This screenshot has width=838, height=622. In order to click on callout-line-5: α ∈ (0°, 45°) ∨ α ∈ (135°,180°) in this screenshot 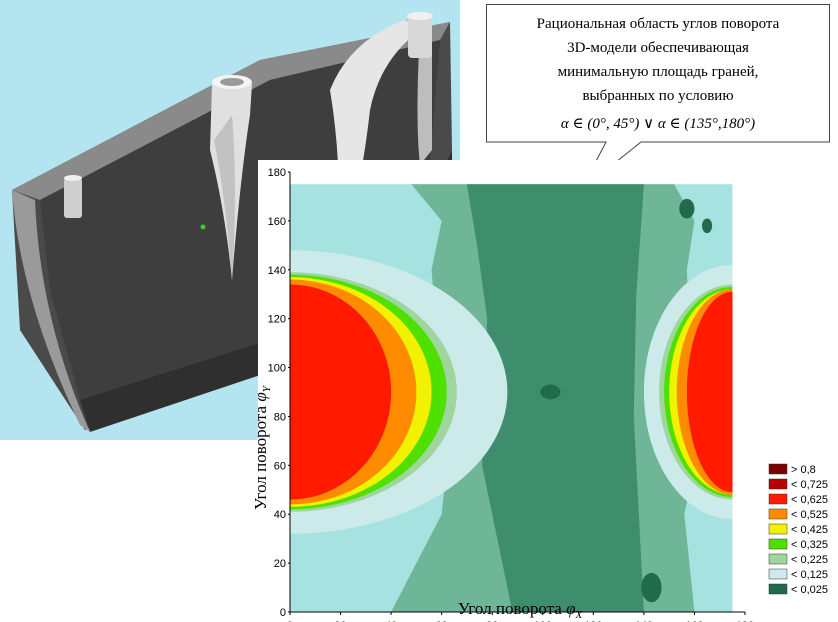, I will do `click(658, 124)`.